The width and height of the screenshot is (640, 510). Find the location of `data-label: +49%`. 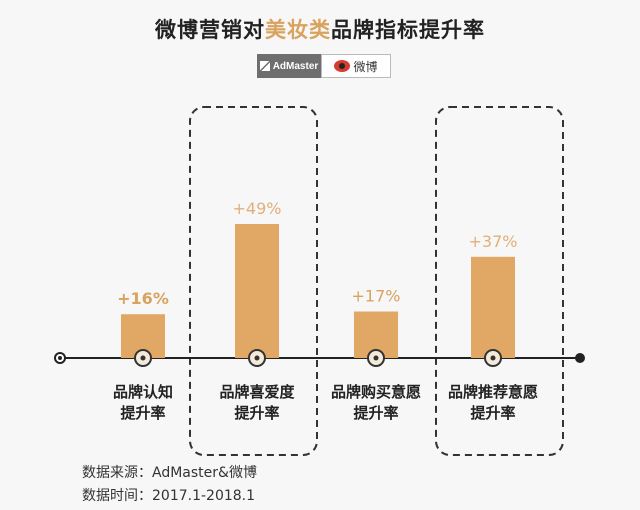

data-label: +49% is located at coordinates (257, 208).